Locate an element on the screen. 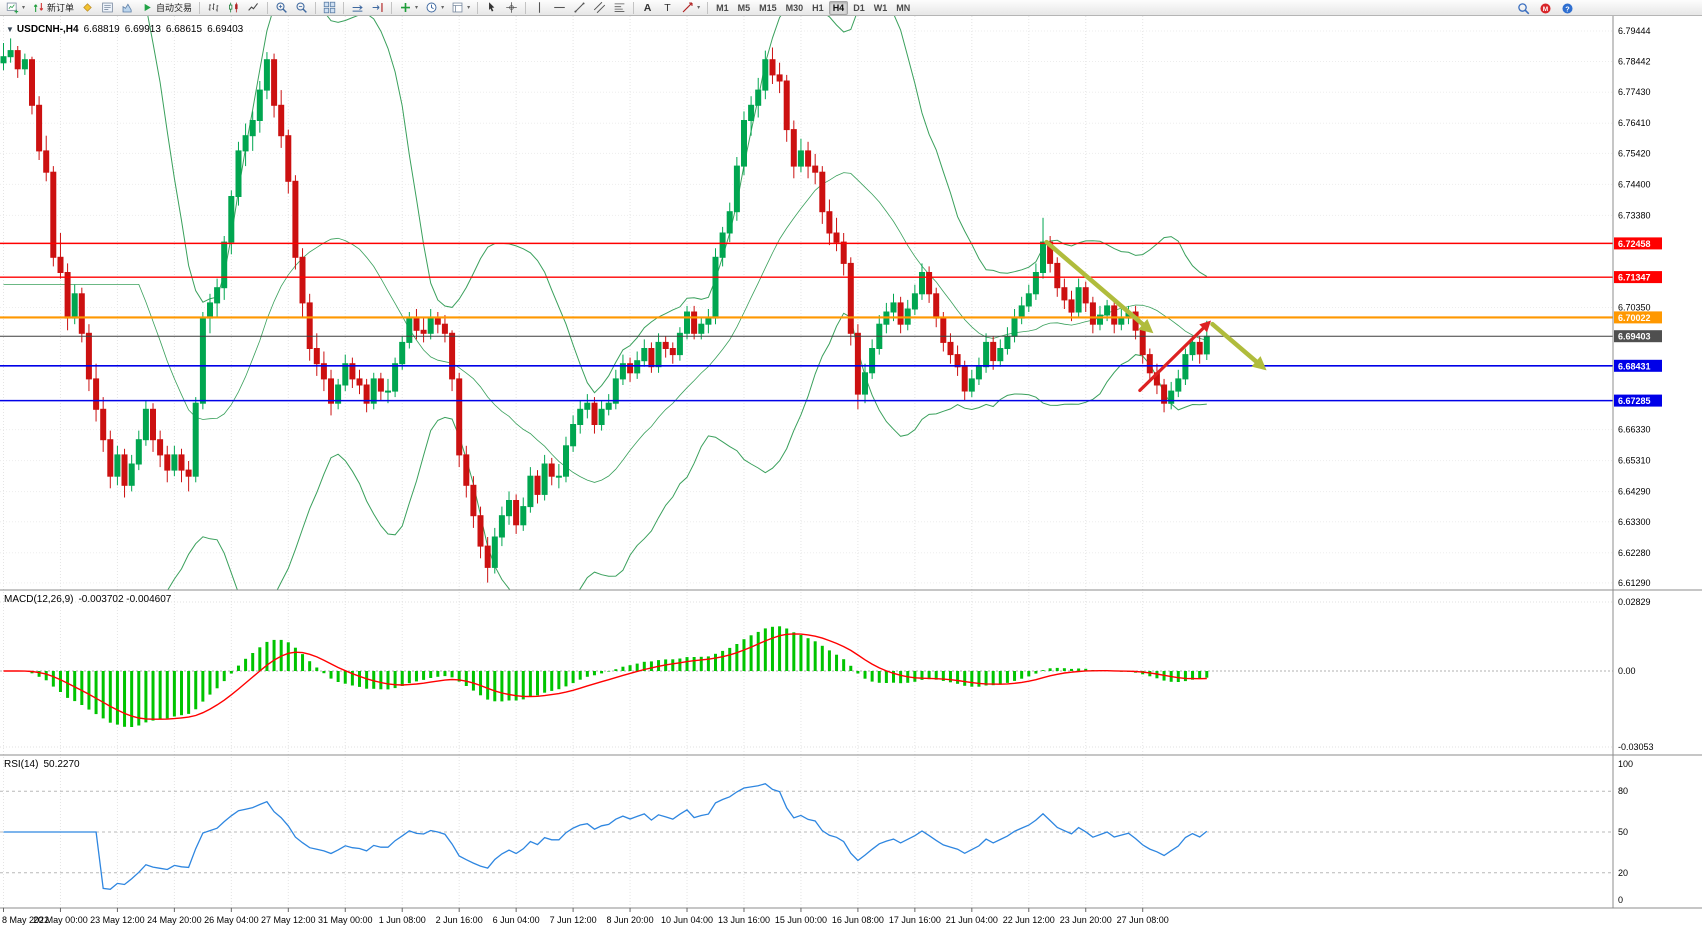  history-center-button is located at coordinates (107, 8).